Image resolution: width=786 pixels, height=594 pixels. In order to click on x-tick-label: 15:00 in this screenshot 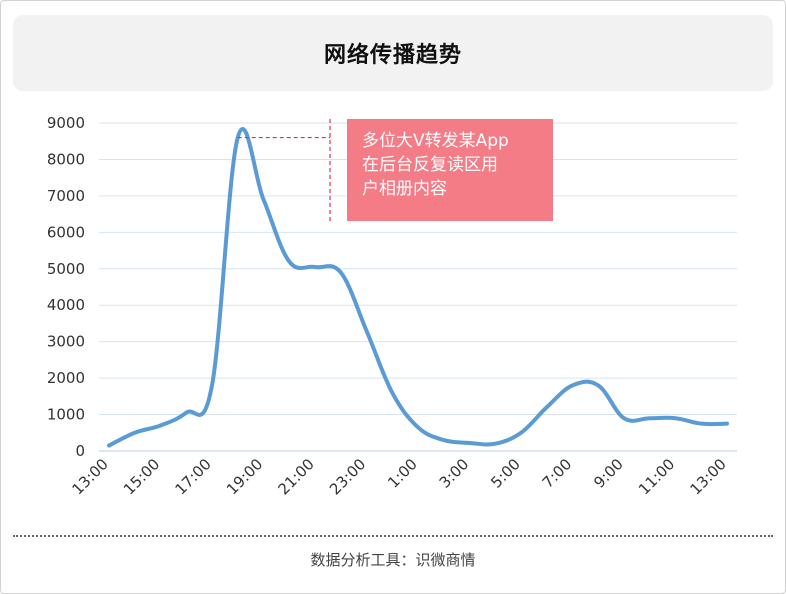, I will do `click(141, 476)`.